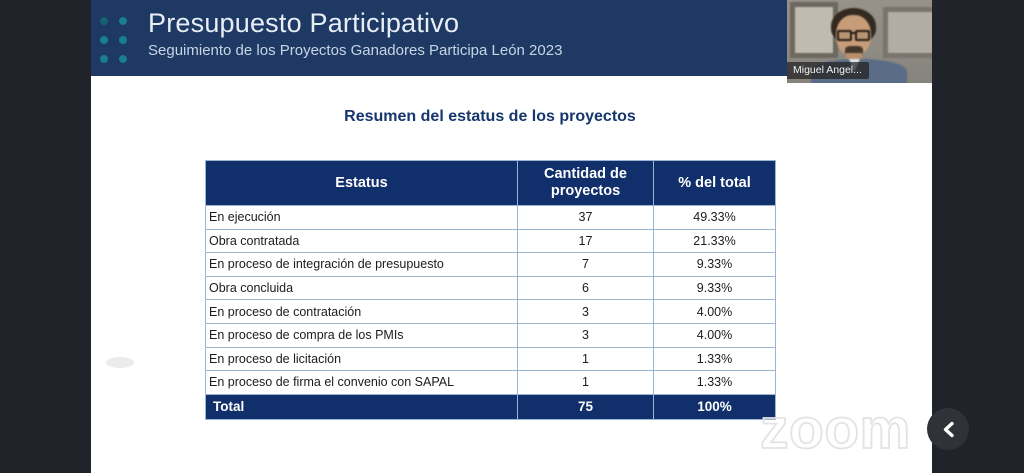  What do you see at coordinates (853, 36) in the screenshot?
I see `participant-glasses` at bounding box center [853, 36].